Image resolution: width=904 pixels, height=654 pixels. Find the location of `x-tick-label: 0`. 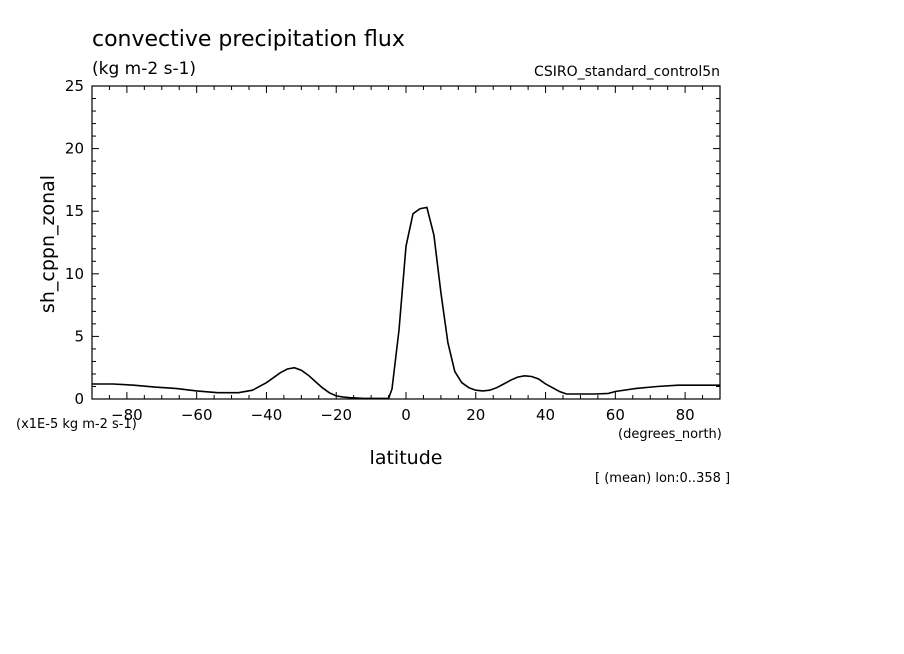

x-tick-label: 0 is located at coordinates (406, 415).